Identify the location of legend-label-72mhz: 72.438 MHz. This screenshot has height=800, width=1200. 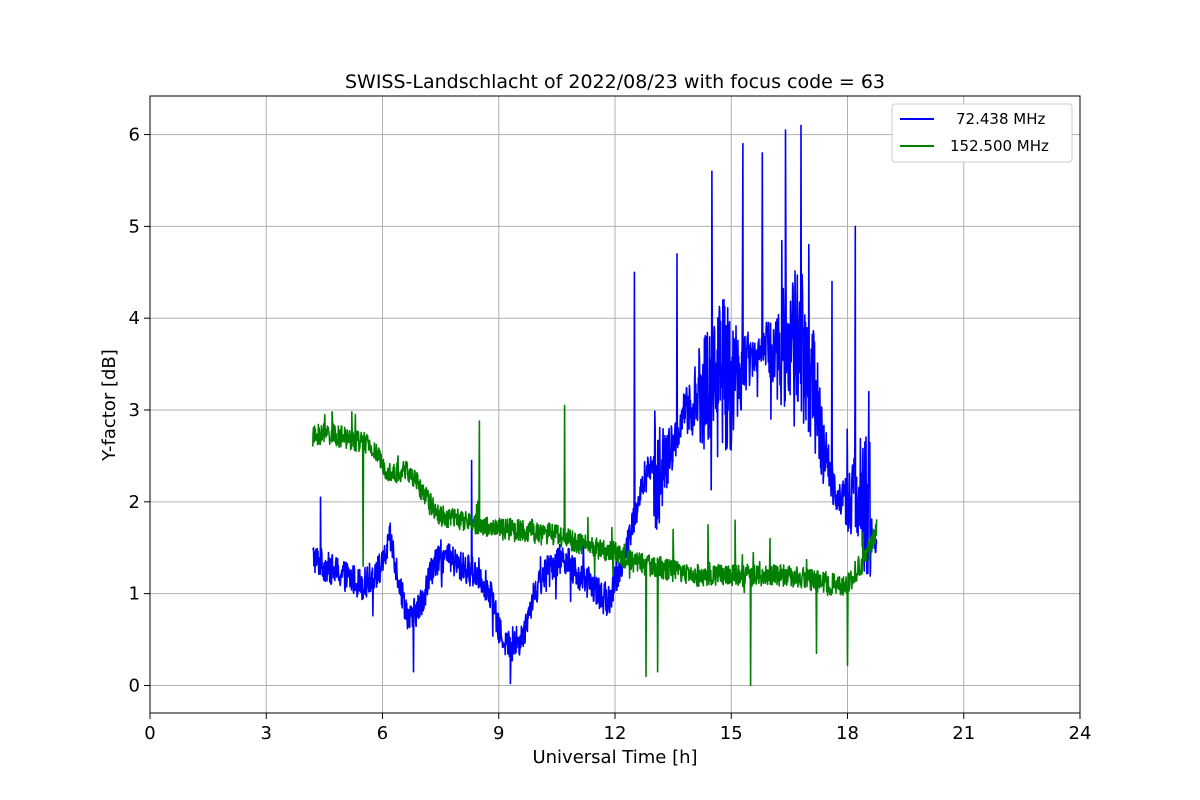
(1000, 119).